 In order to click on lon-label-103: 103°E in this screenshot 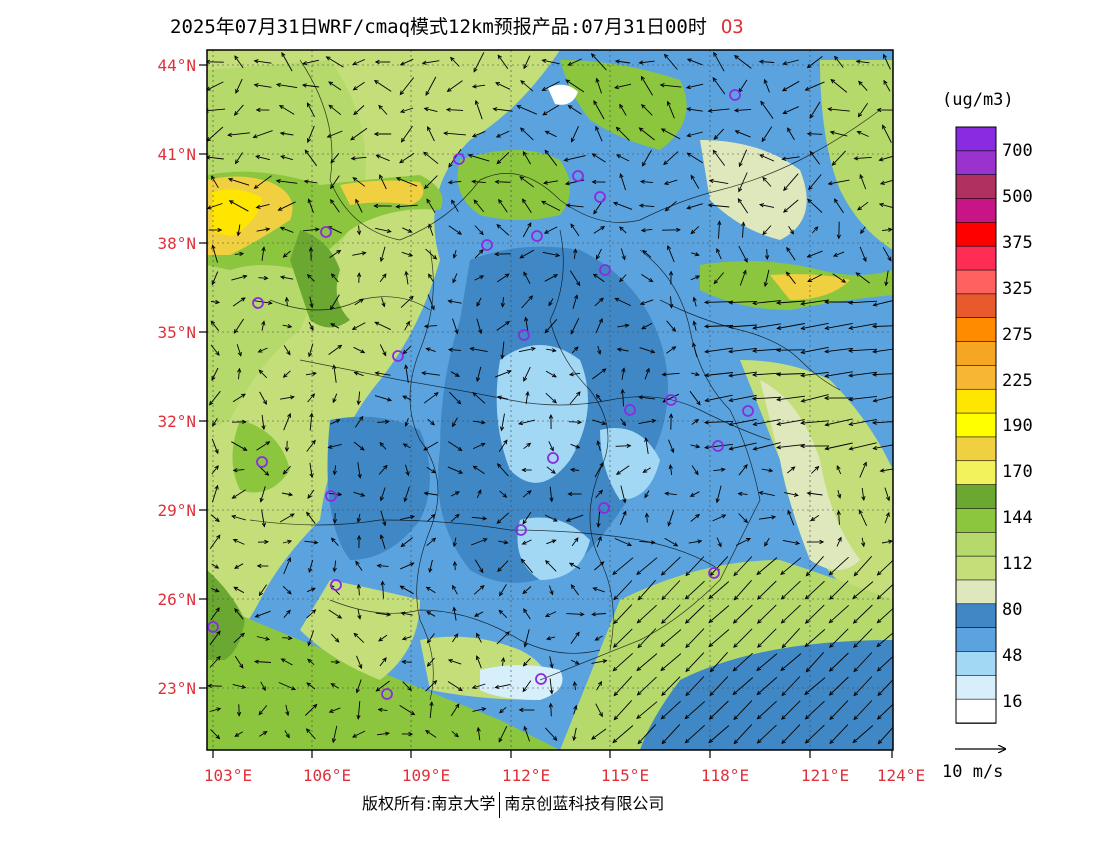, I will do `click(228, 775)`.